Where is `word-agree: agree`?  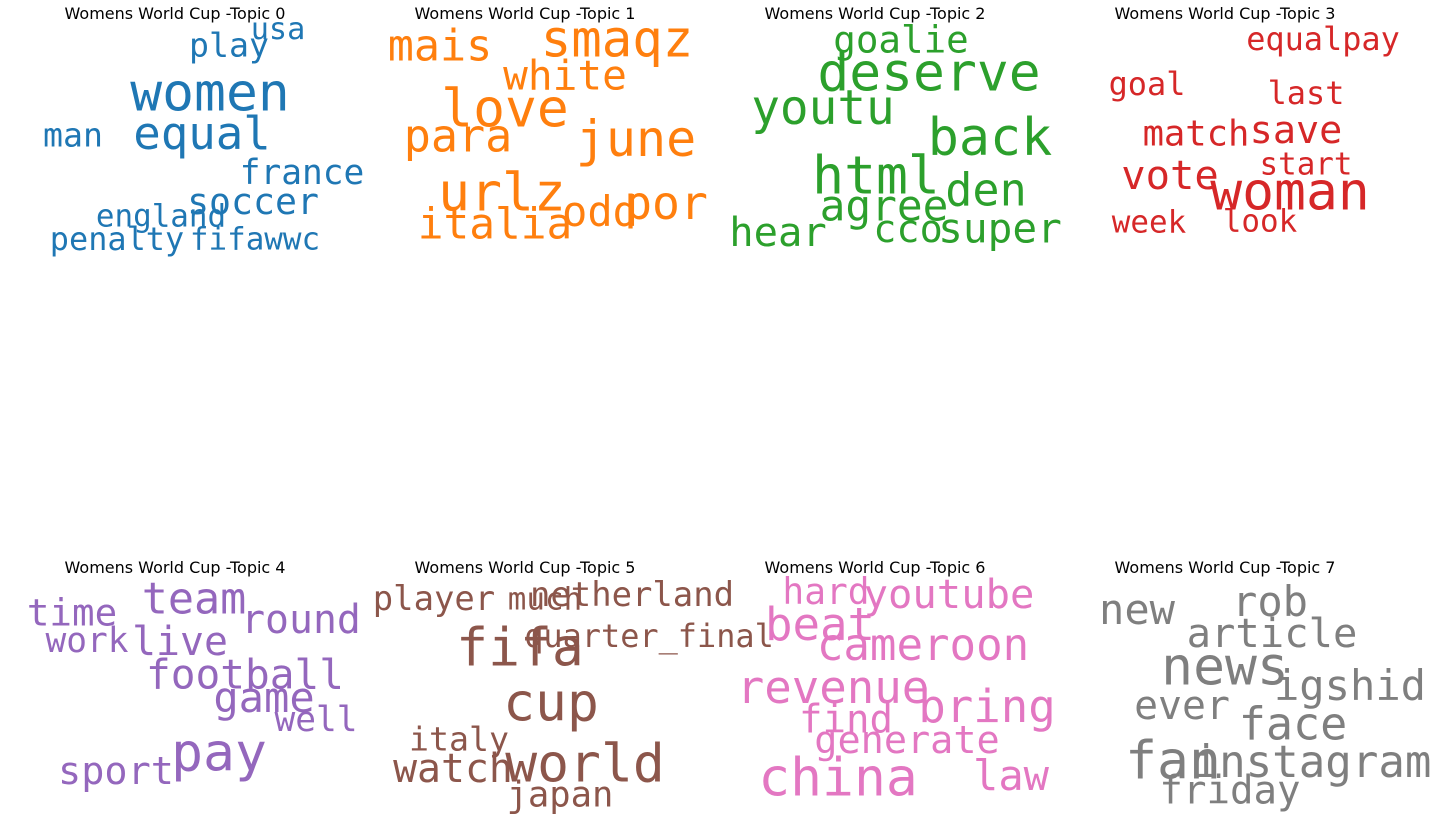
word-agree: agree is located at coordinates (884, 206).